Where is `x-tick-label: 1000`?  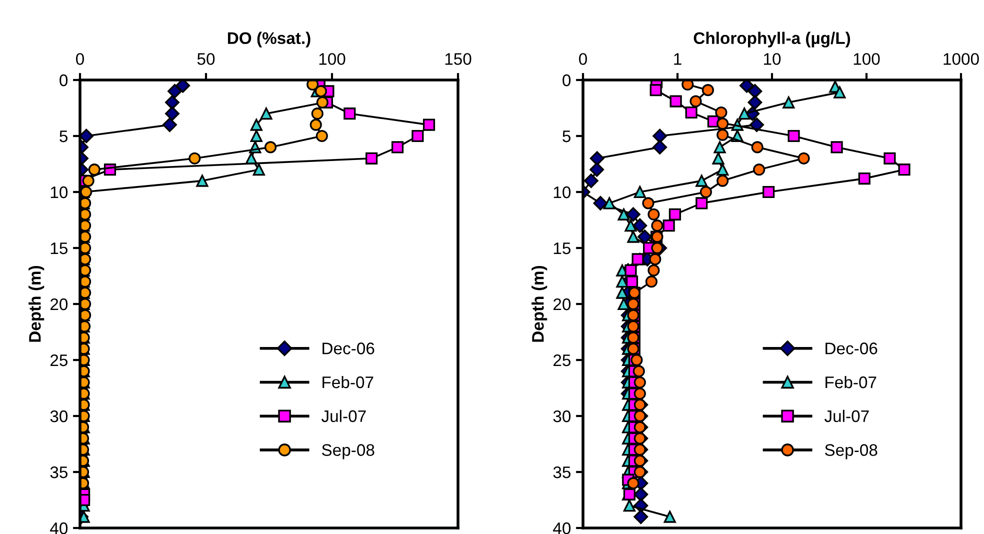
x-tick-label: 1000 is located at coordinates (961, 59).